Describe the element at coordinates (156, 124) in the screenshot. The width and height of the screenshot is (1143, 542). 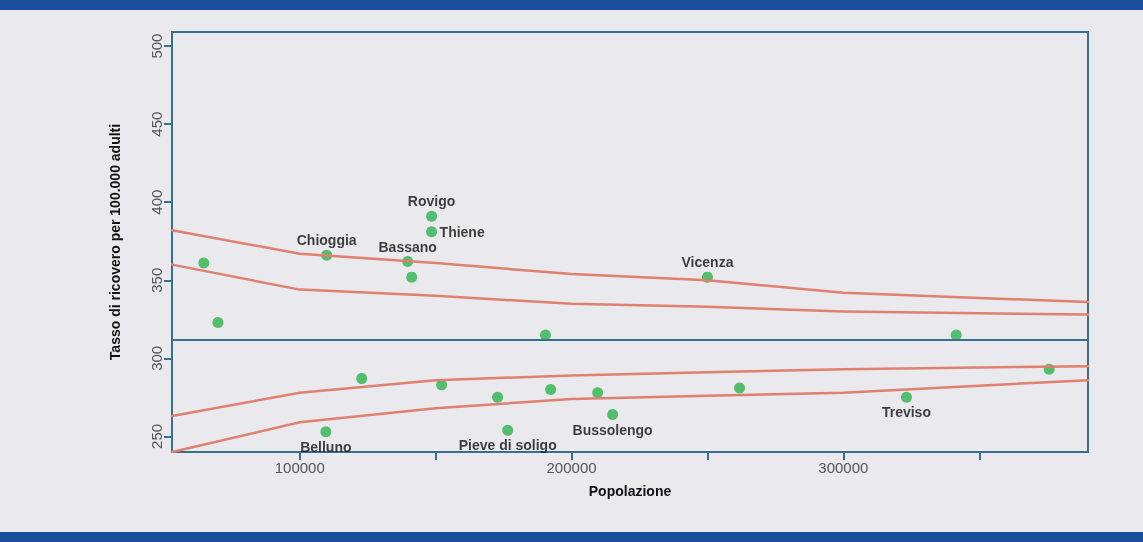
I see `y-tick-label: 450` at that location.